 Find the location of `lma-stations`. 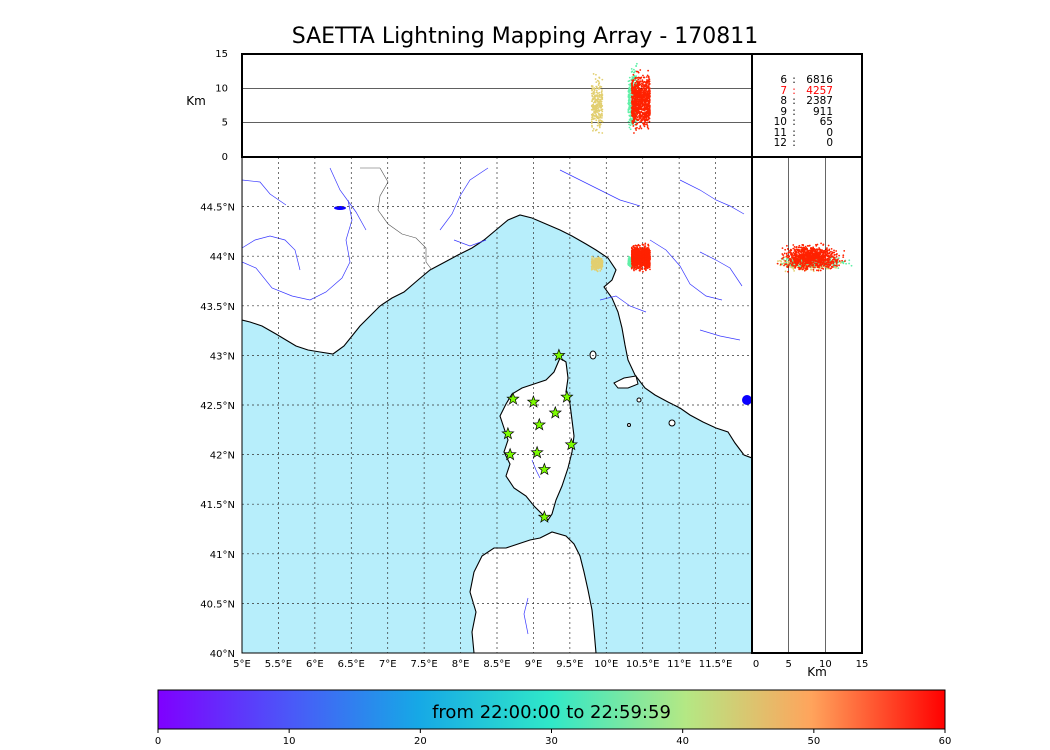

lma-stations is located at coordinates (539, 435).